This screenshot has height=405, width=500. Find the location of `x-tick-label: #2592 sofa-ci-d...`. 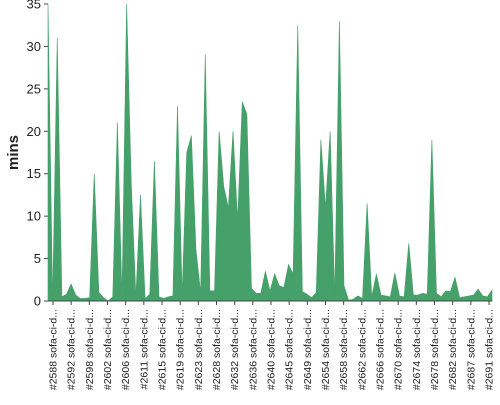

x-tick-label: #2592 sofa-ci-d... is located at coordinates (72, 349).